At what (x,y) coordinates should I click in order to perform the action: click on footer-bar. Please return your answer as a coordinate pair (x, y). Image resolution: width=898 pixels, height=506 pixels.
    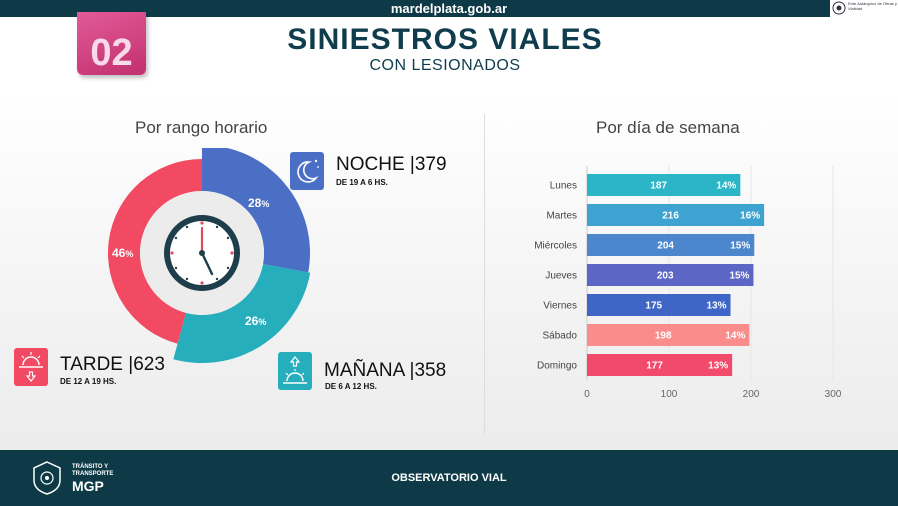
    Looking at the image, I should click on (449, 478).